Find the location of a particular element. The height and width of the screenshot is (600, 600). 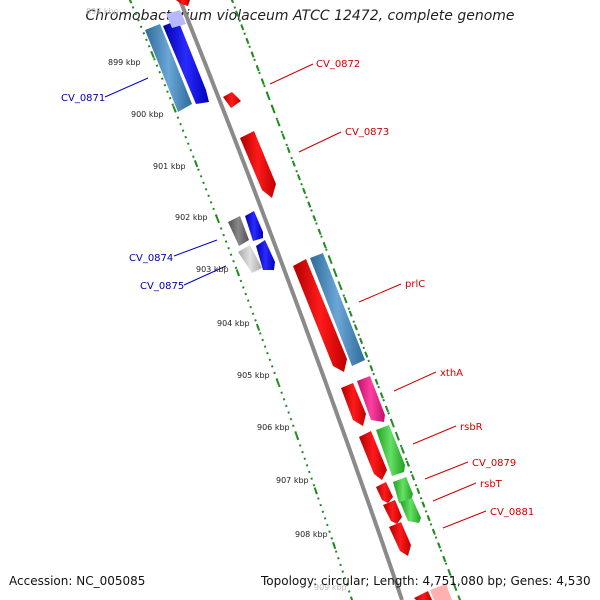

gene-feature-cv0873 is located at coordinates (258, 164).